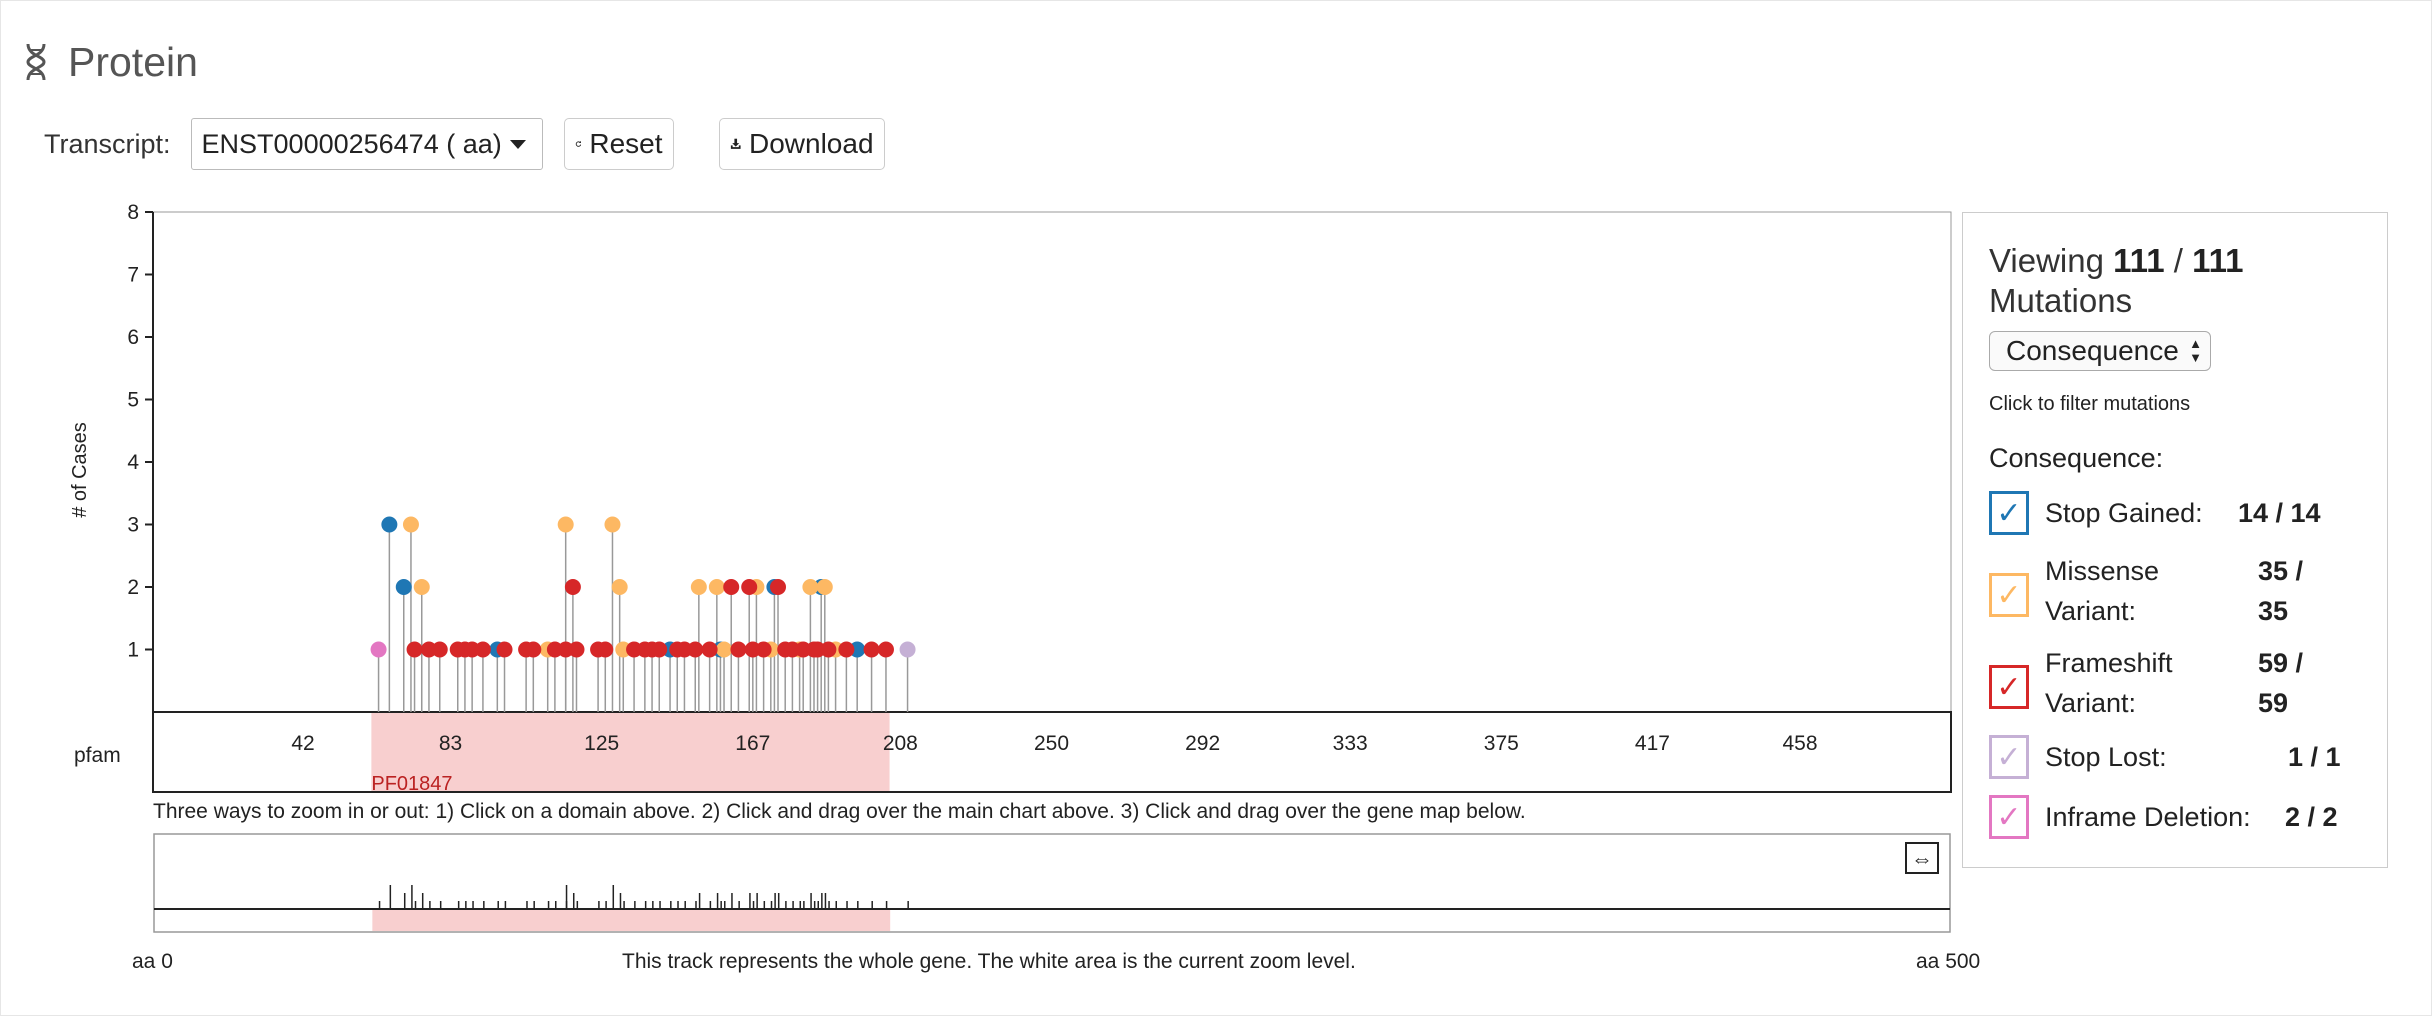 This screenshot has width=2432, height=1016. What do you see at coordinates (2311, 817) in the screenshot?
I see `legend-item-count: 2 / 2` at bounding box center [2311, 817].